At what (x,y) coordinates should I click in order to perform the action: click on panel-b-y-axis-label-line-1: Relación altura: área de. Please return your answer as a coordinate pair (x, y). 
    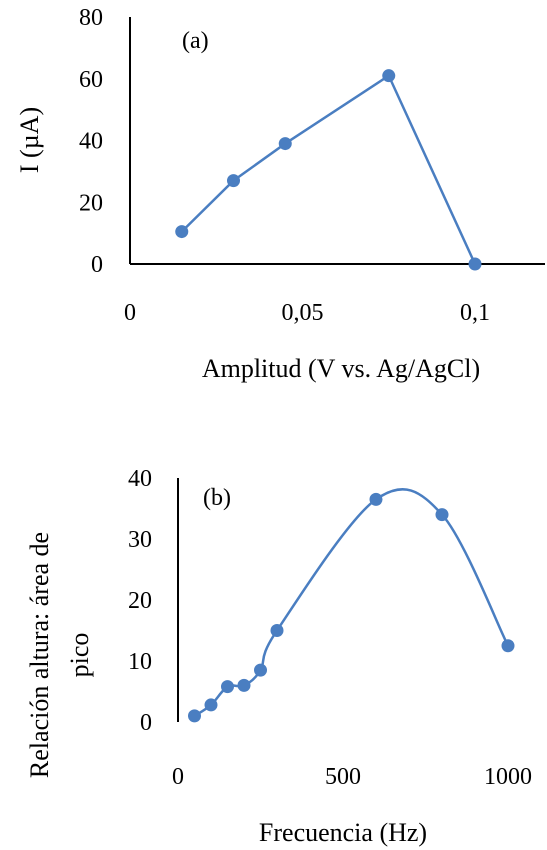
    Looking at the image, I should click on (39, 655).